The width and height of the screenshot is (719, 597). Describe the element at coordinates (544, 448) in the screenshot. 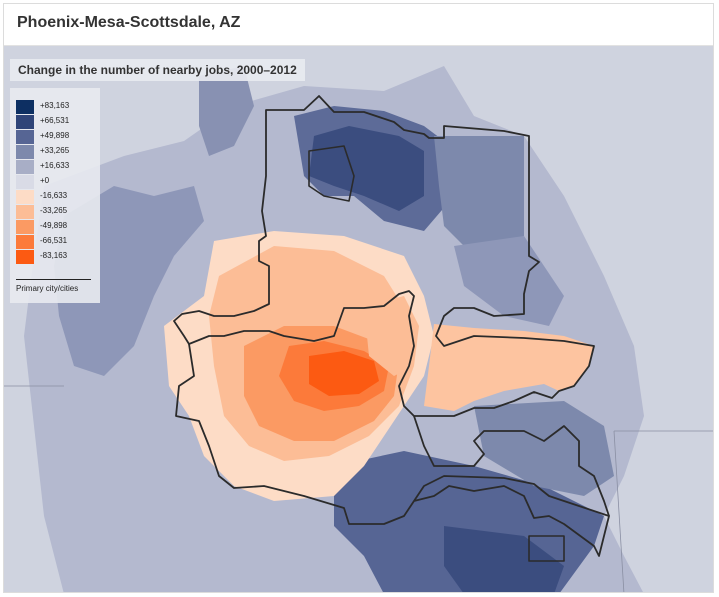

I see `southeast-region` at that location.